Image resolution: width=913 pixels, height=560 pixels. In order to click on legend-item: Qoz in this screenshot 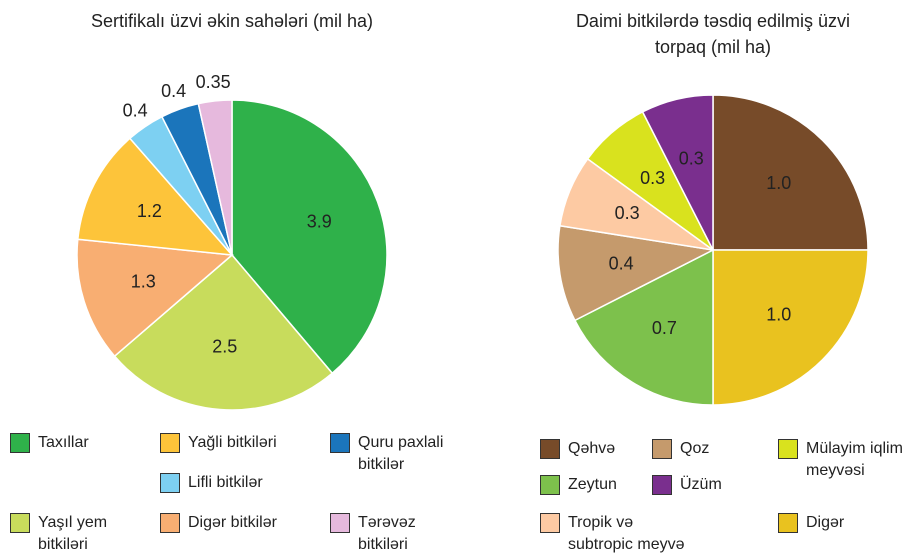, I will do `click(702, 449)`.